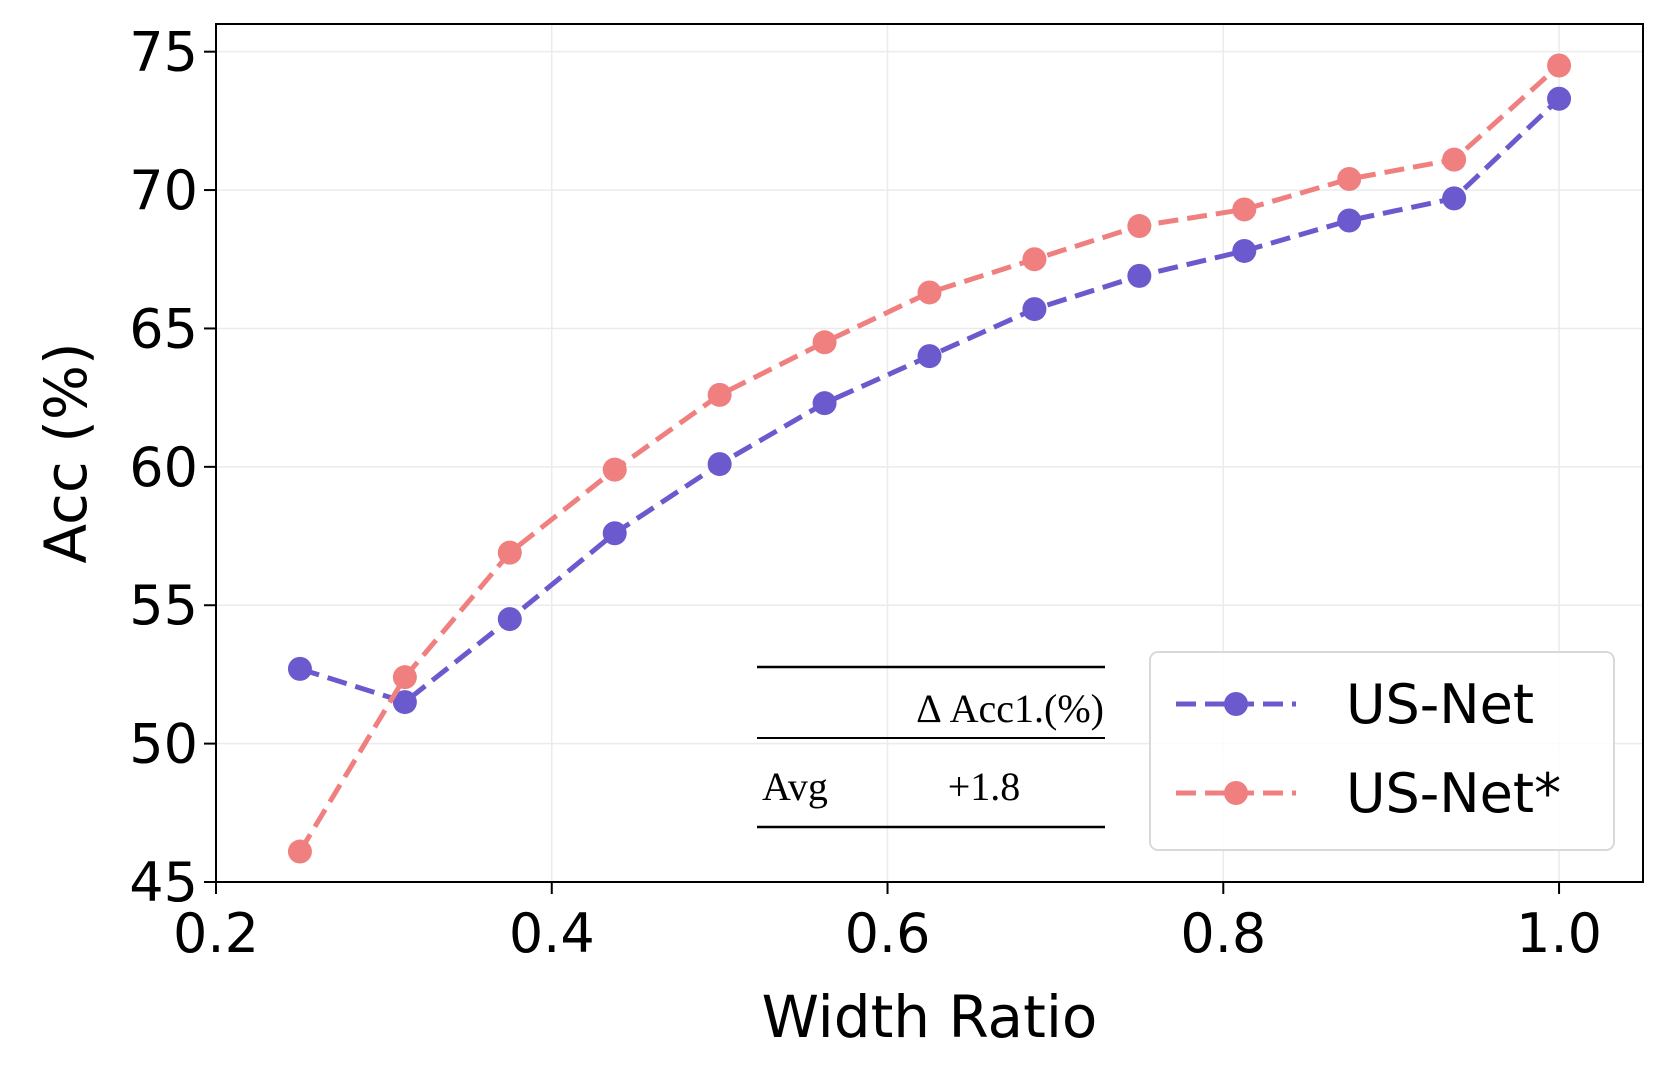  What do you see at coordinates (1440, 704) in the screenshot?
I see `legend-label-us-net: US-Net` at bounding box center [1440, 704].